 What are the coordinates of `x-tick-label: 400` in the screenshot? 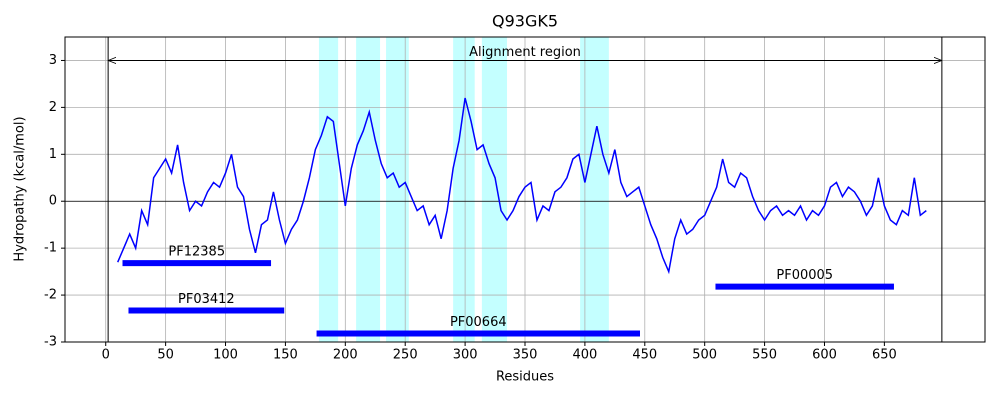 It's located at (584, 355).